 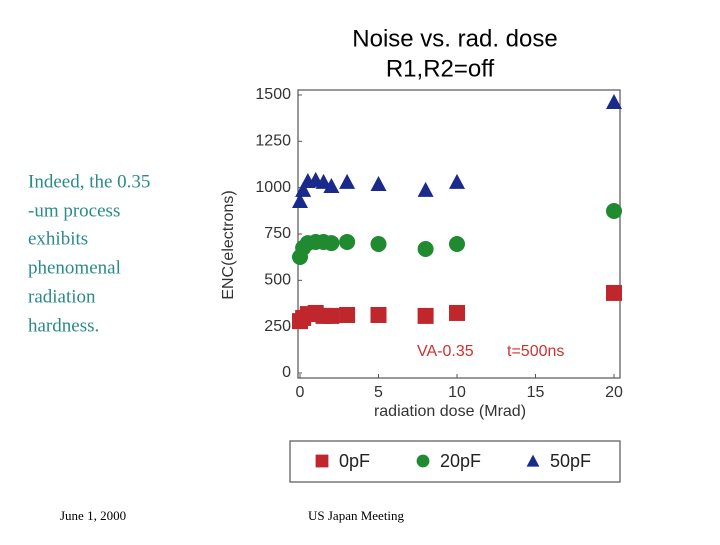 I want to click on legend-label: 0pF, so click(x=354, y=461).